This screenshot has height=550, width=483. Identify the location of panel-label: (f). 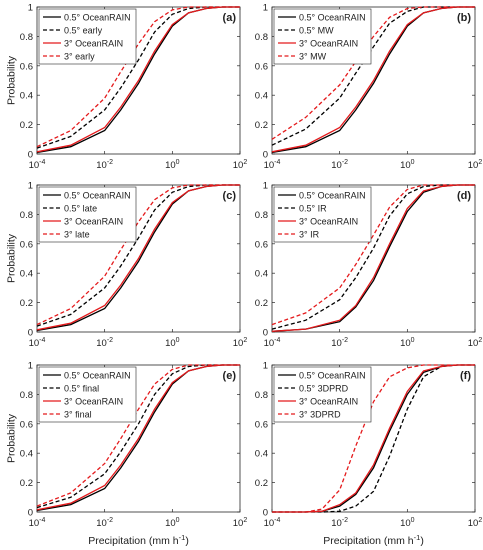
(465, 376).